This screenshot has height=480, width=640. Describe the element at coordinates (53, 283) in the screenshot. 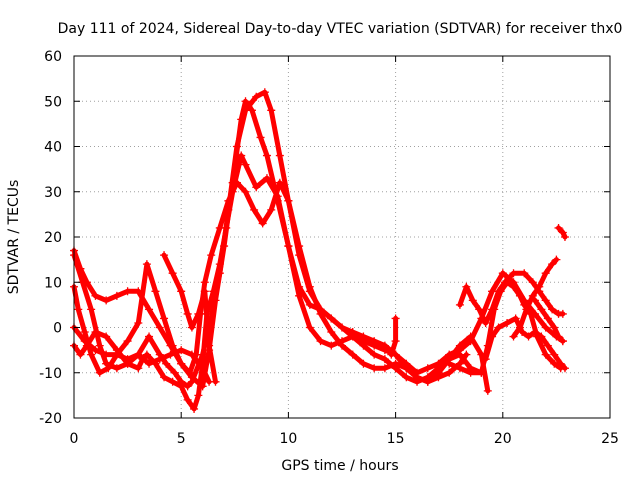

I see `y-tick-label: 10` at that location.